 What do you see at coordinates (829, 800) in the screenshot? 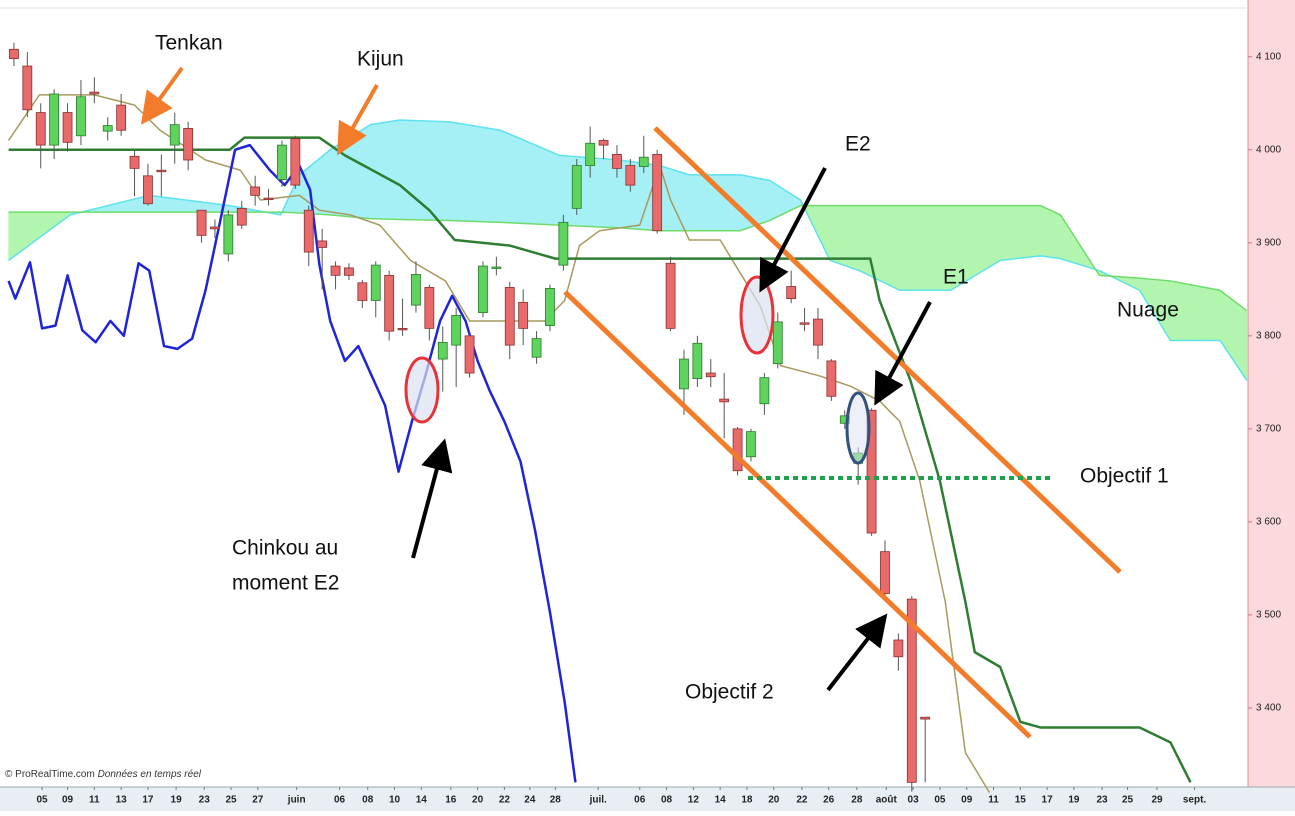
I see `x-tick-label: 26` at bounding box center [829, 800].